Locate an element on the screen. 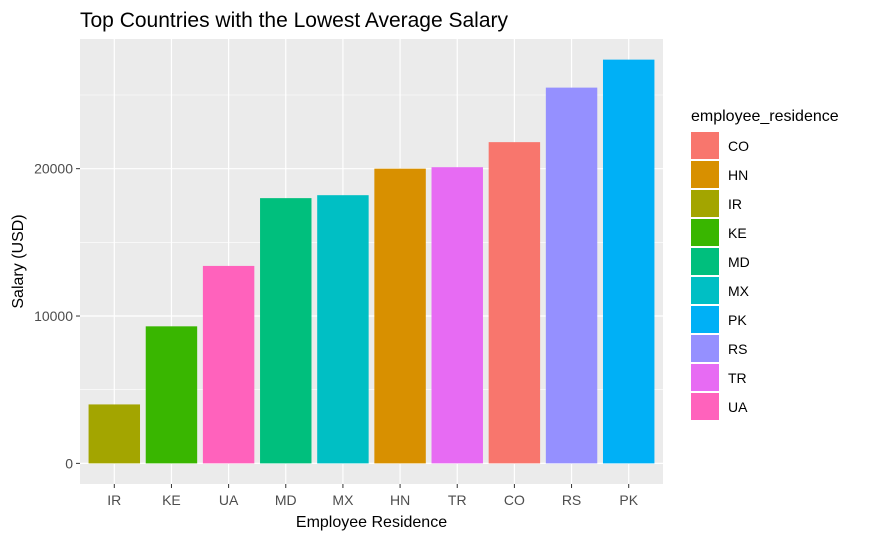 The width and height of the screenshot is (875, 545). bar-mx is located at coordinates (343, 329).